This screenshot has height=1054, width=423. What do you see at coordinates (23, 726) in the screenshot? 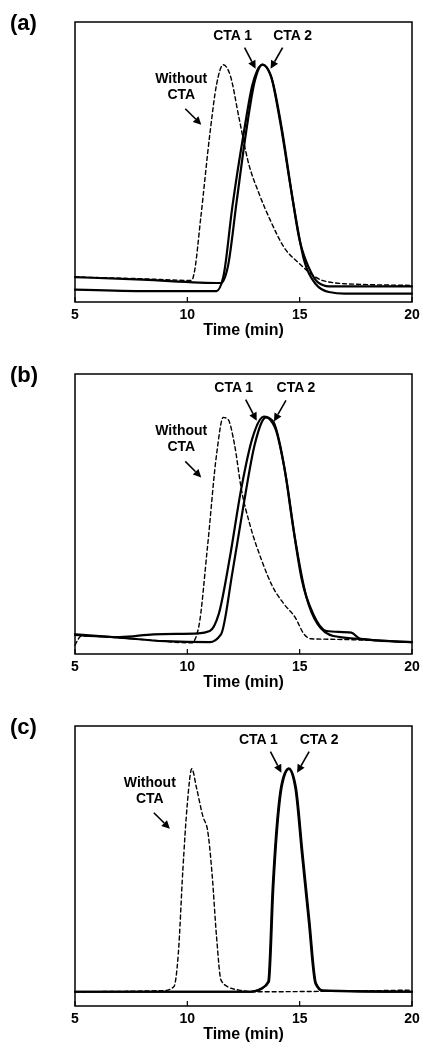
I see `chart-title: (c)` at bounding box center [23, 726].